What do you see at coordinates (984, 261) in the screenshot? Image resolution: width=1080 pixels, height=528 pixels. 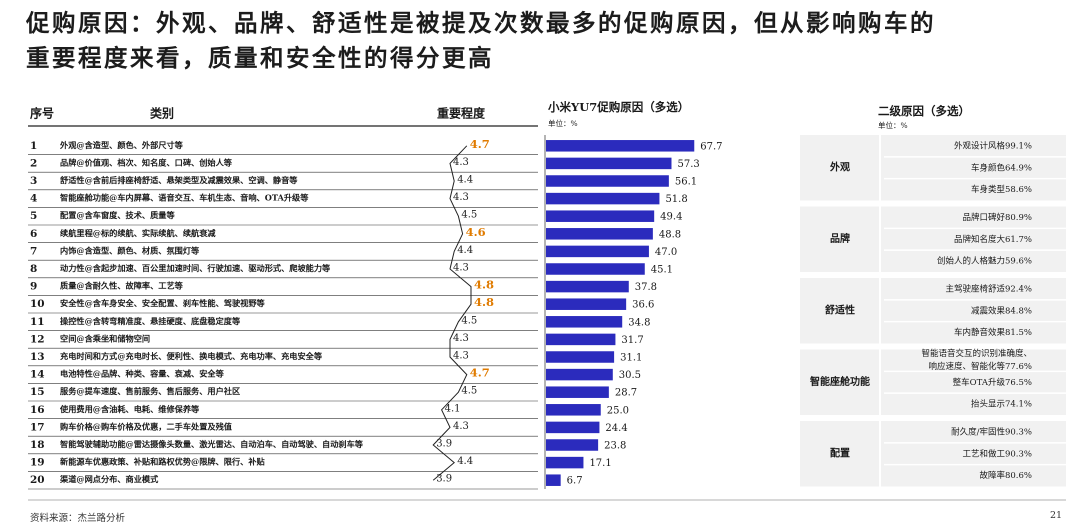 I see `secondary-item-label: 创始人的人格魅力59.6%` at bounding box center [984, 261].